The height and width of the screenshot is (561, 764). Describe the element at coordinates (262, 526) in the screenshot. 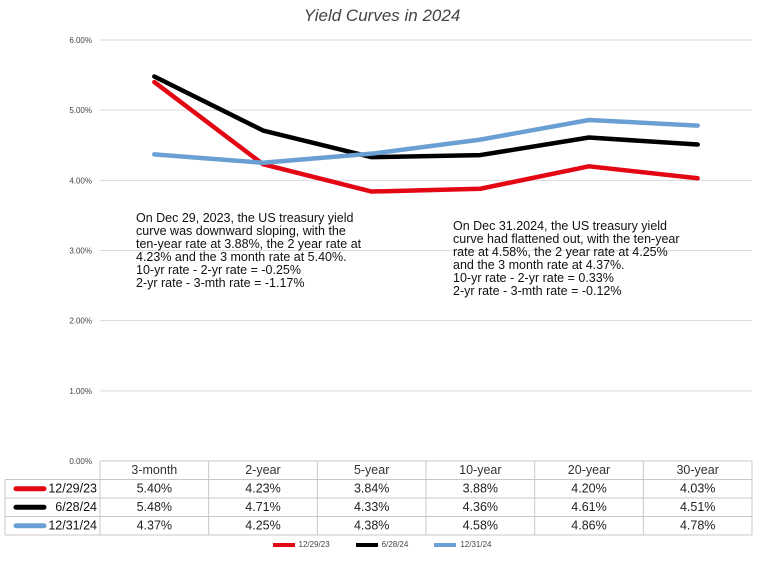

I see `table-cell-value: 4.25%` at that location.